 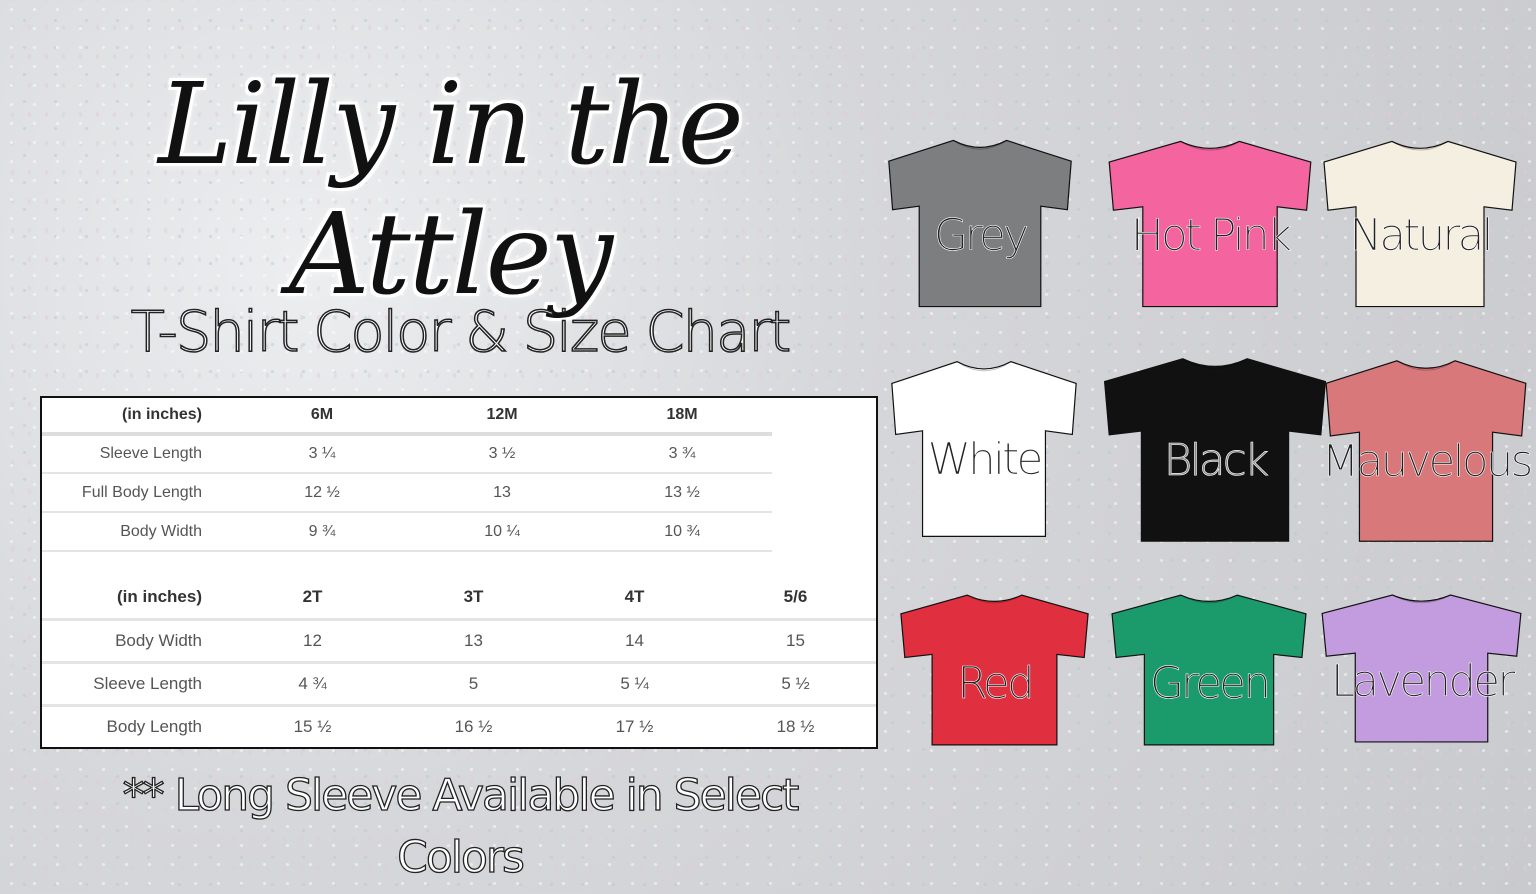 What do you see at coordinates (795, 596) in the screenshot?
I see `table-header: 5/6` at bounding box center [795, 596].